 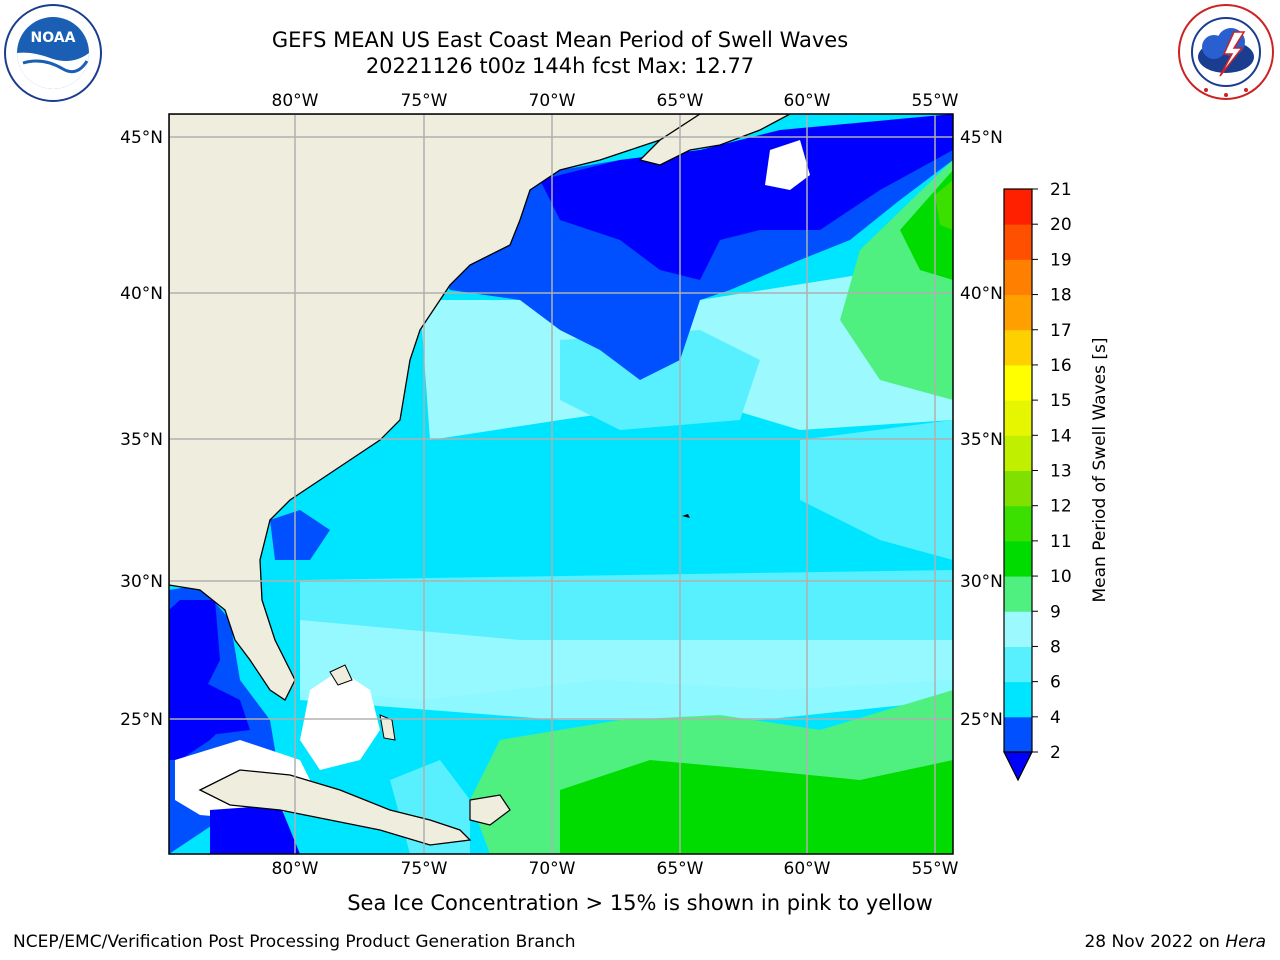 What do you see at coordinates (1226, 52) in the screenshot?
I see `nws-logo-icon` at bounding box center [1226, 52].